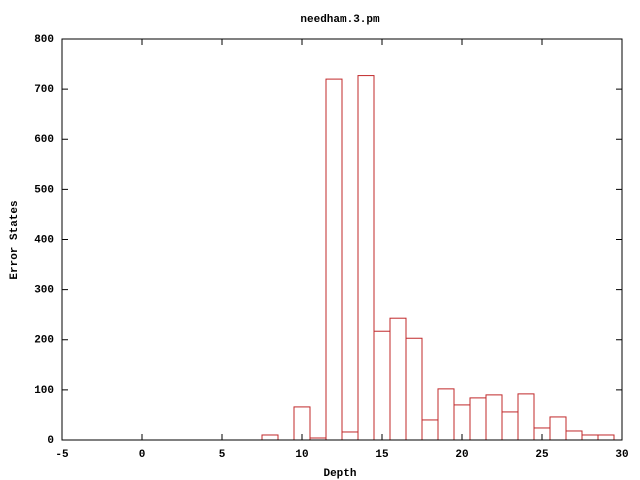 Image resolution: width=640 pixels, height=480 pixels. Describe the element at coordinates (62, 455) in the screenshot. I see `x-tick-label: -5` at that location.